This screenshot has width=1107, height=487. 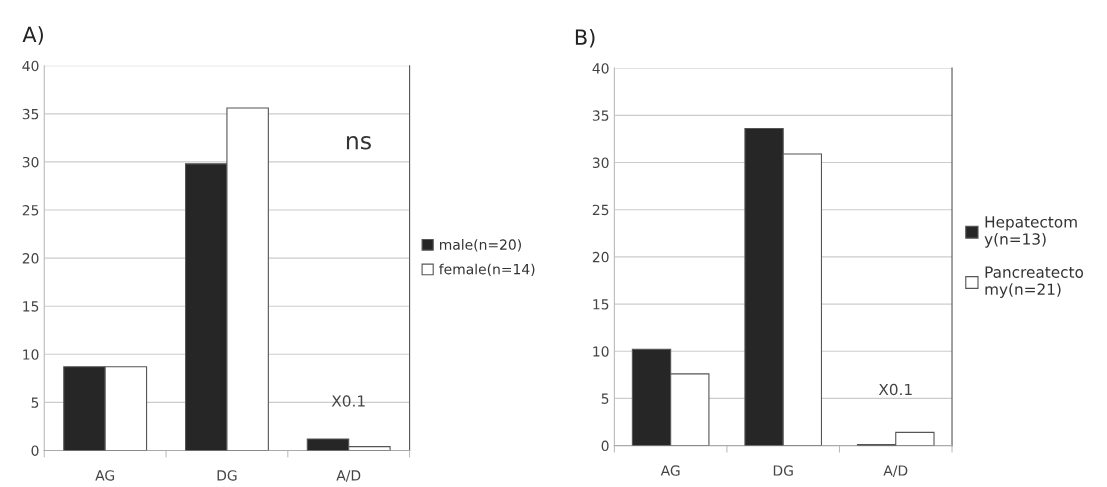 I want to click on legend-label: Hepatectom y(n=13), so click(x=1030, y=232).